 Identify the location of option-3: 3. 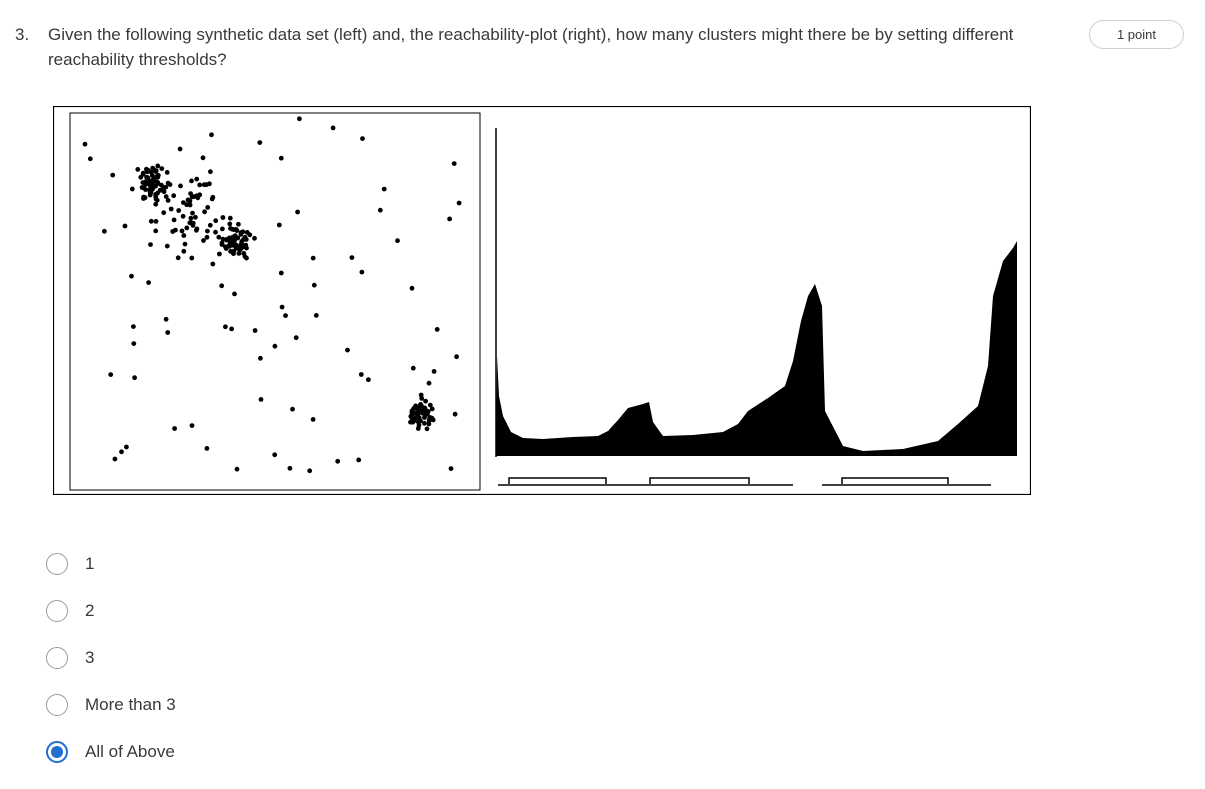
(70, 658).